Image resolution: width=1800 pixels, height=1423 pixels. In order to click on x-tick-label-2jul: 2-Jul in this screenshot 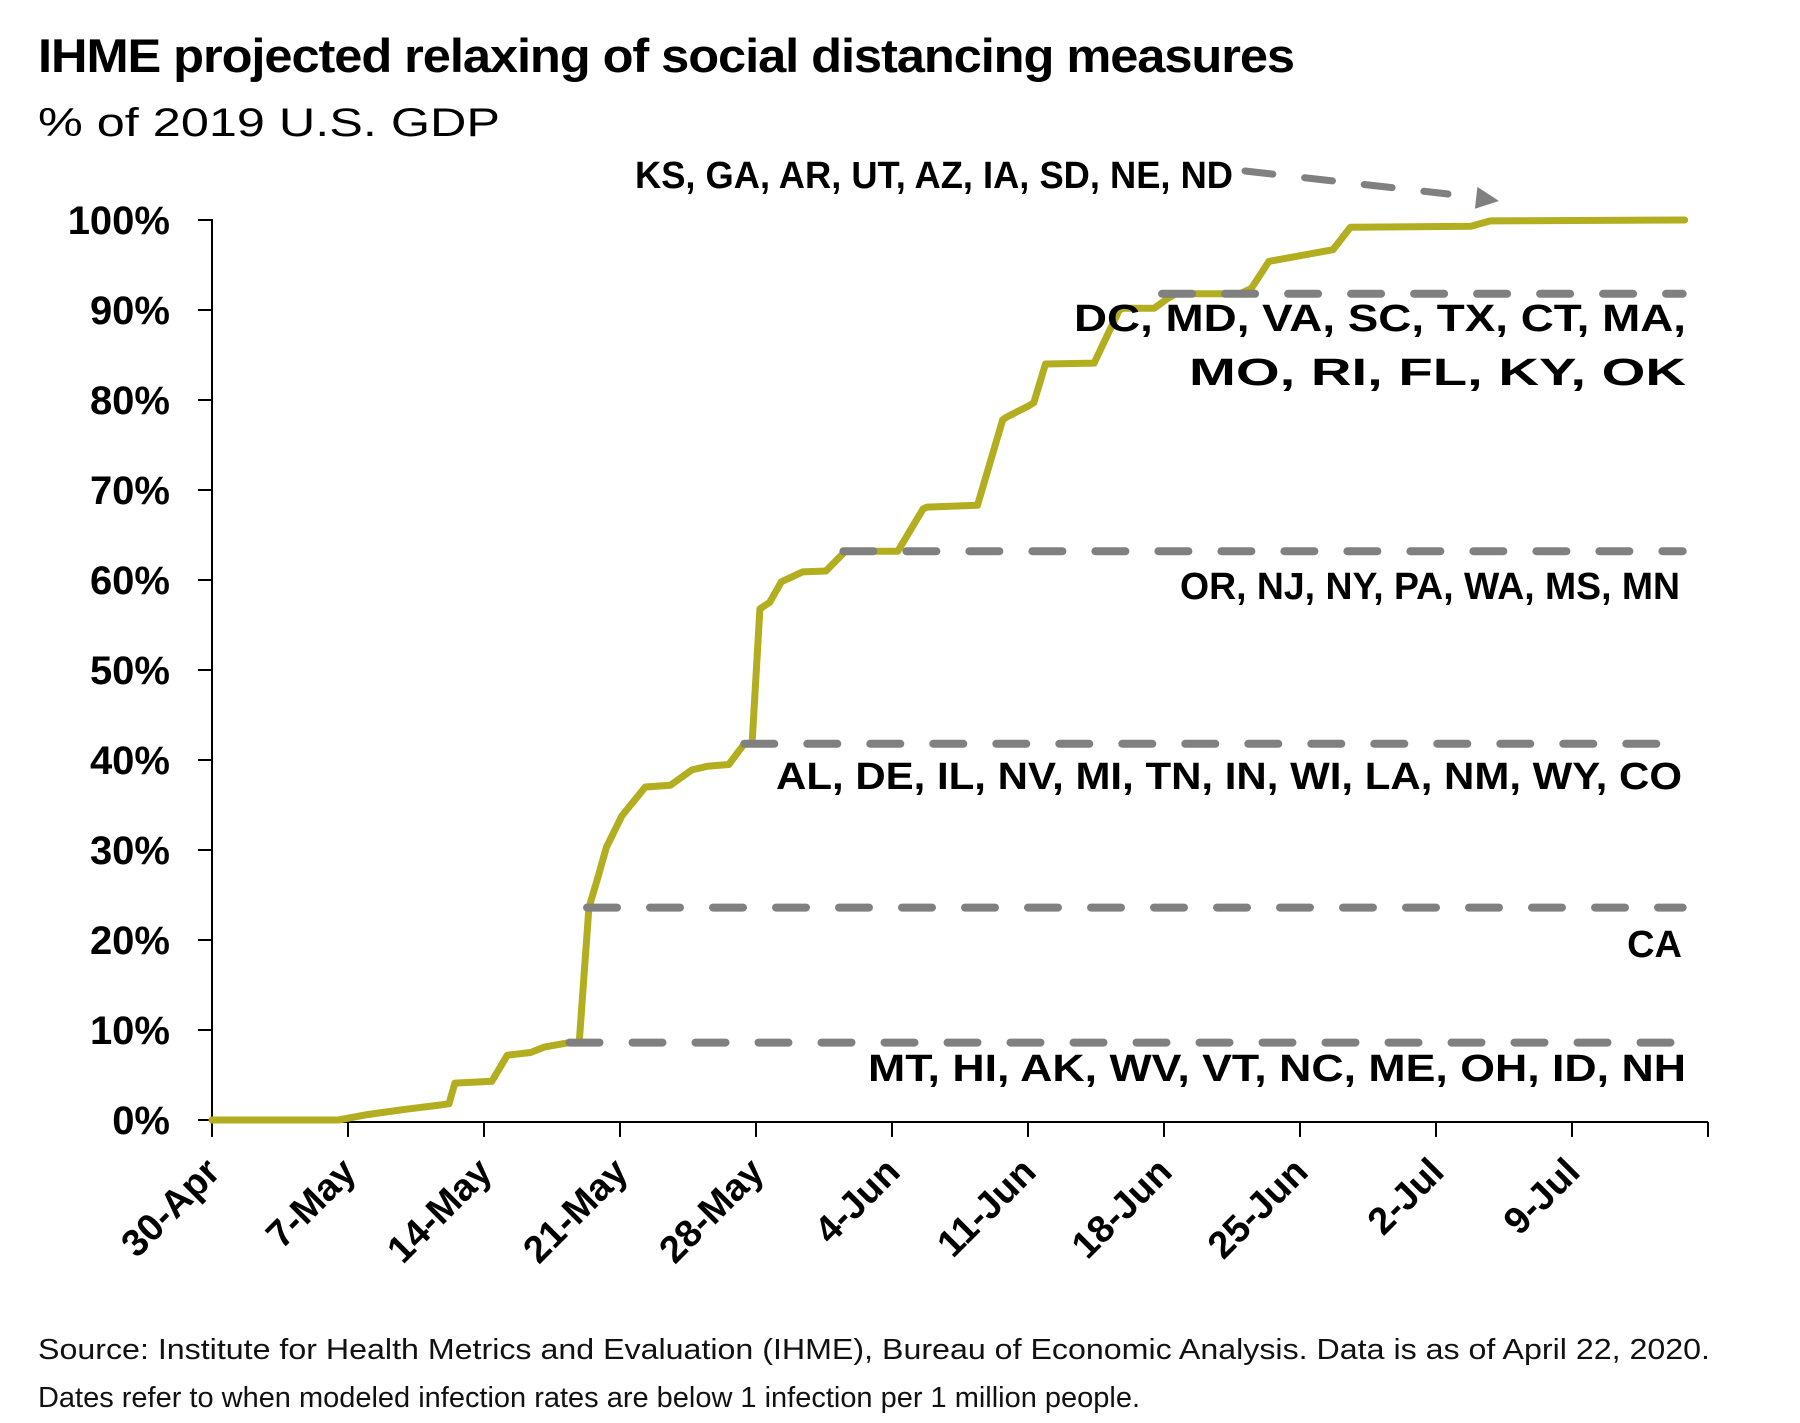, I will do `click(1406, 1197)`.